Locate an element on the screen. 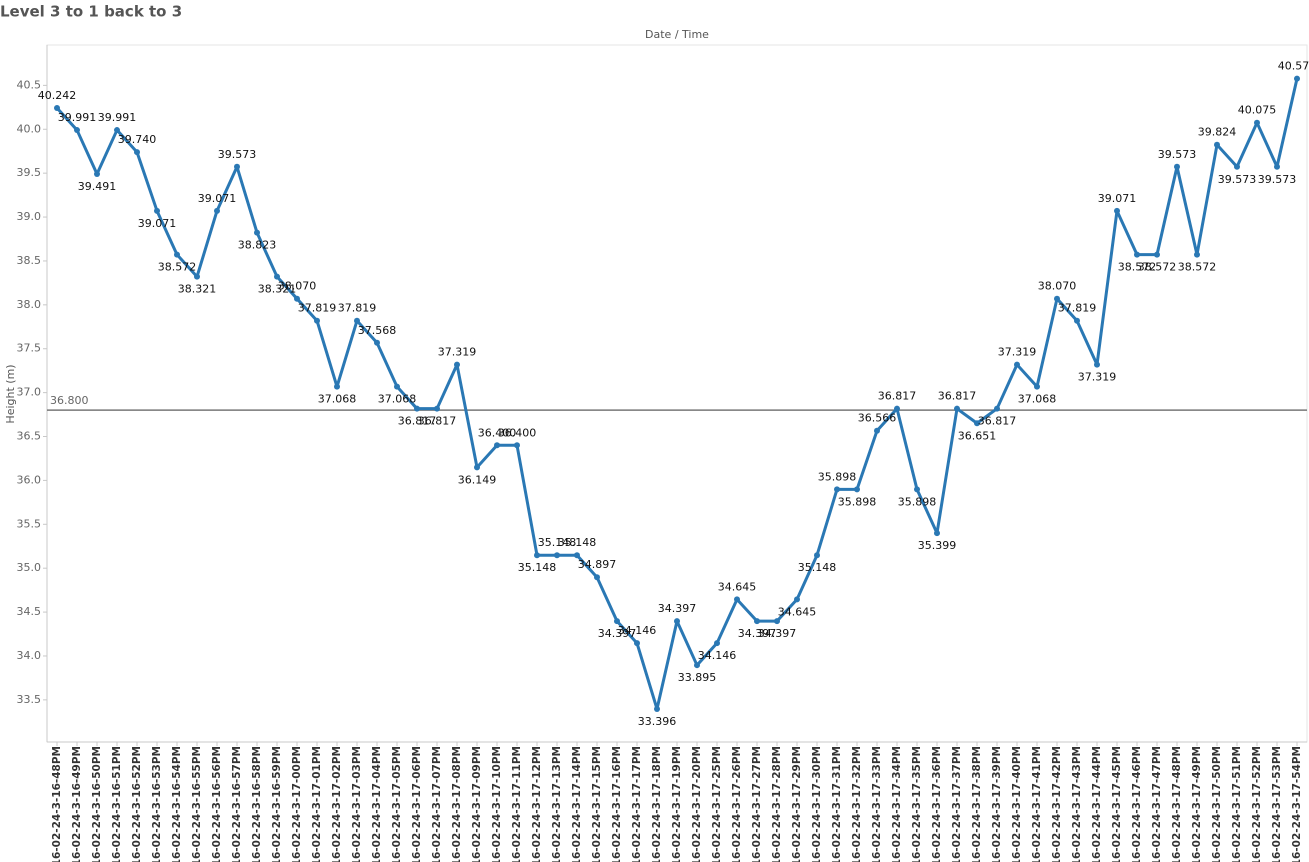 The height and width of the screenshot is (862, 1309). x-tick-label: 2016-02-24-3-17-03PM is located at coordinates (357, 804).